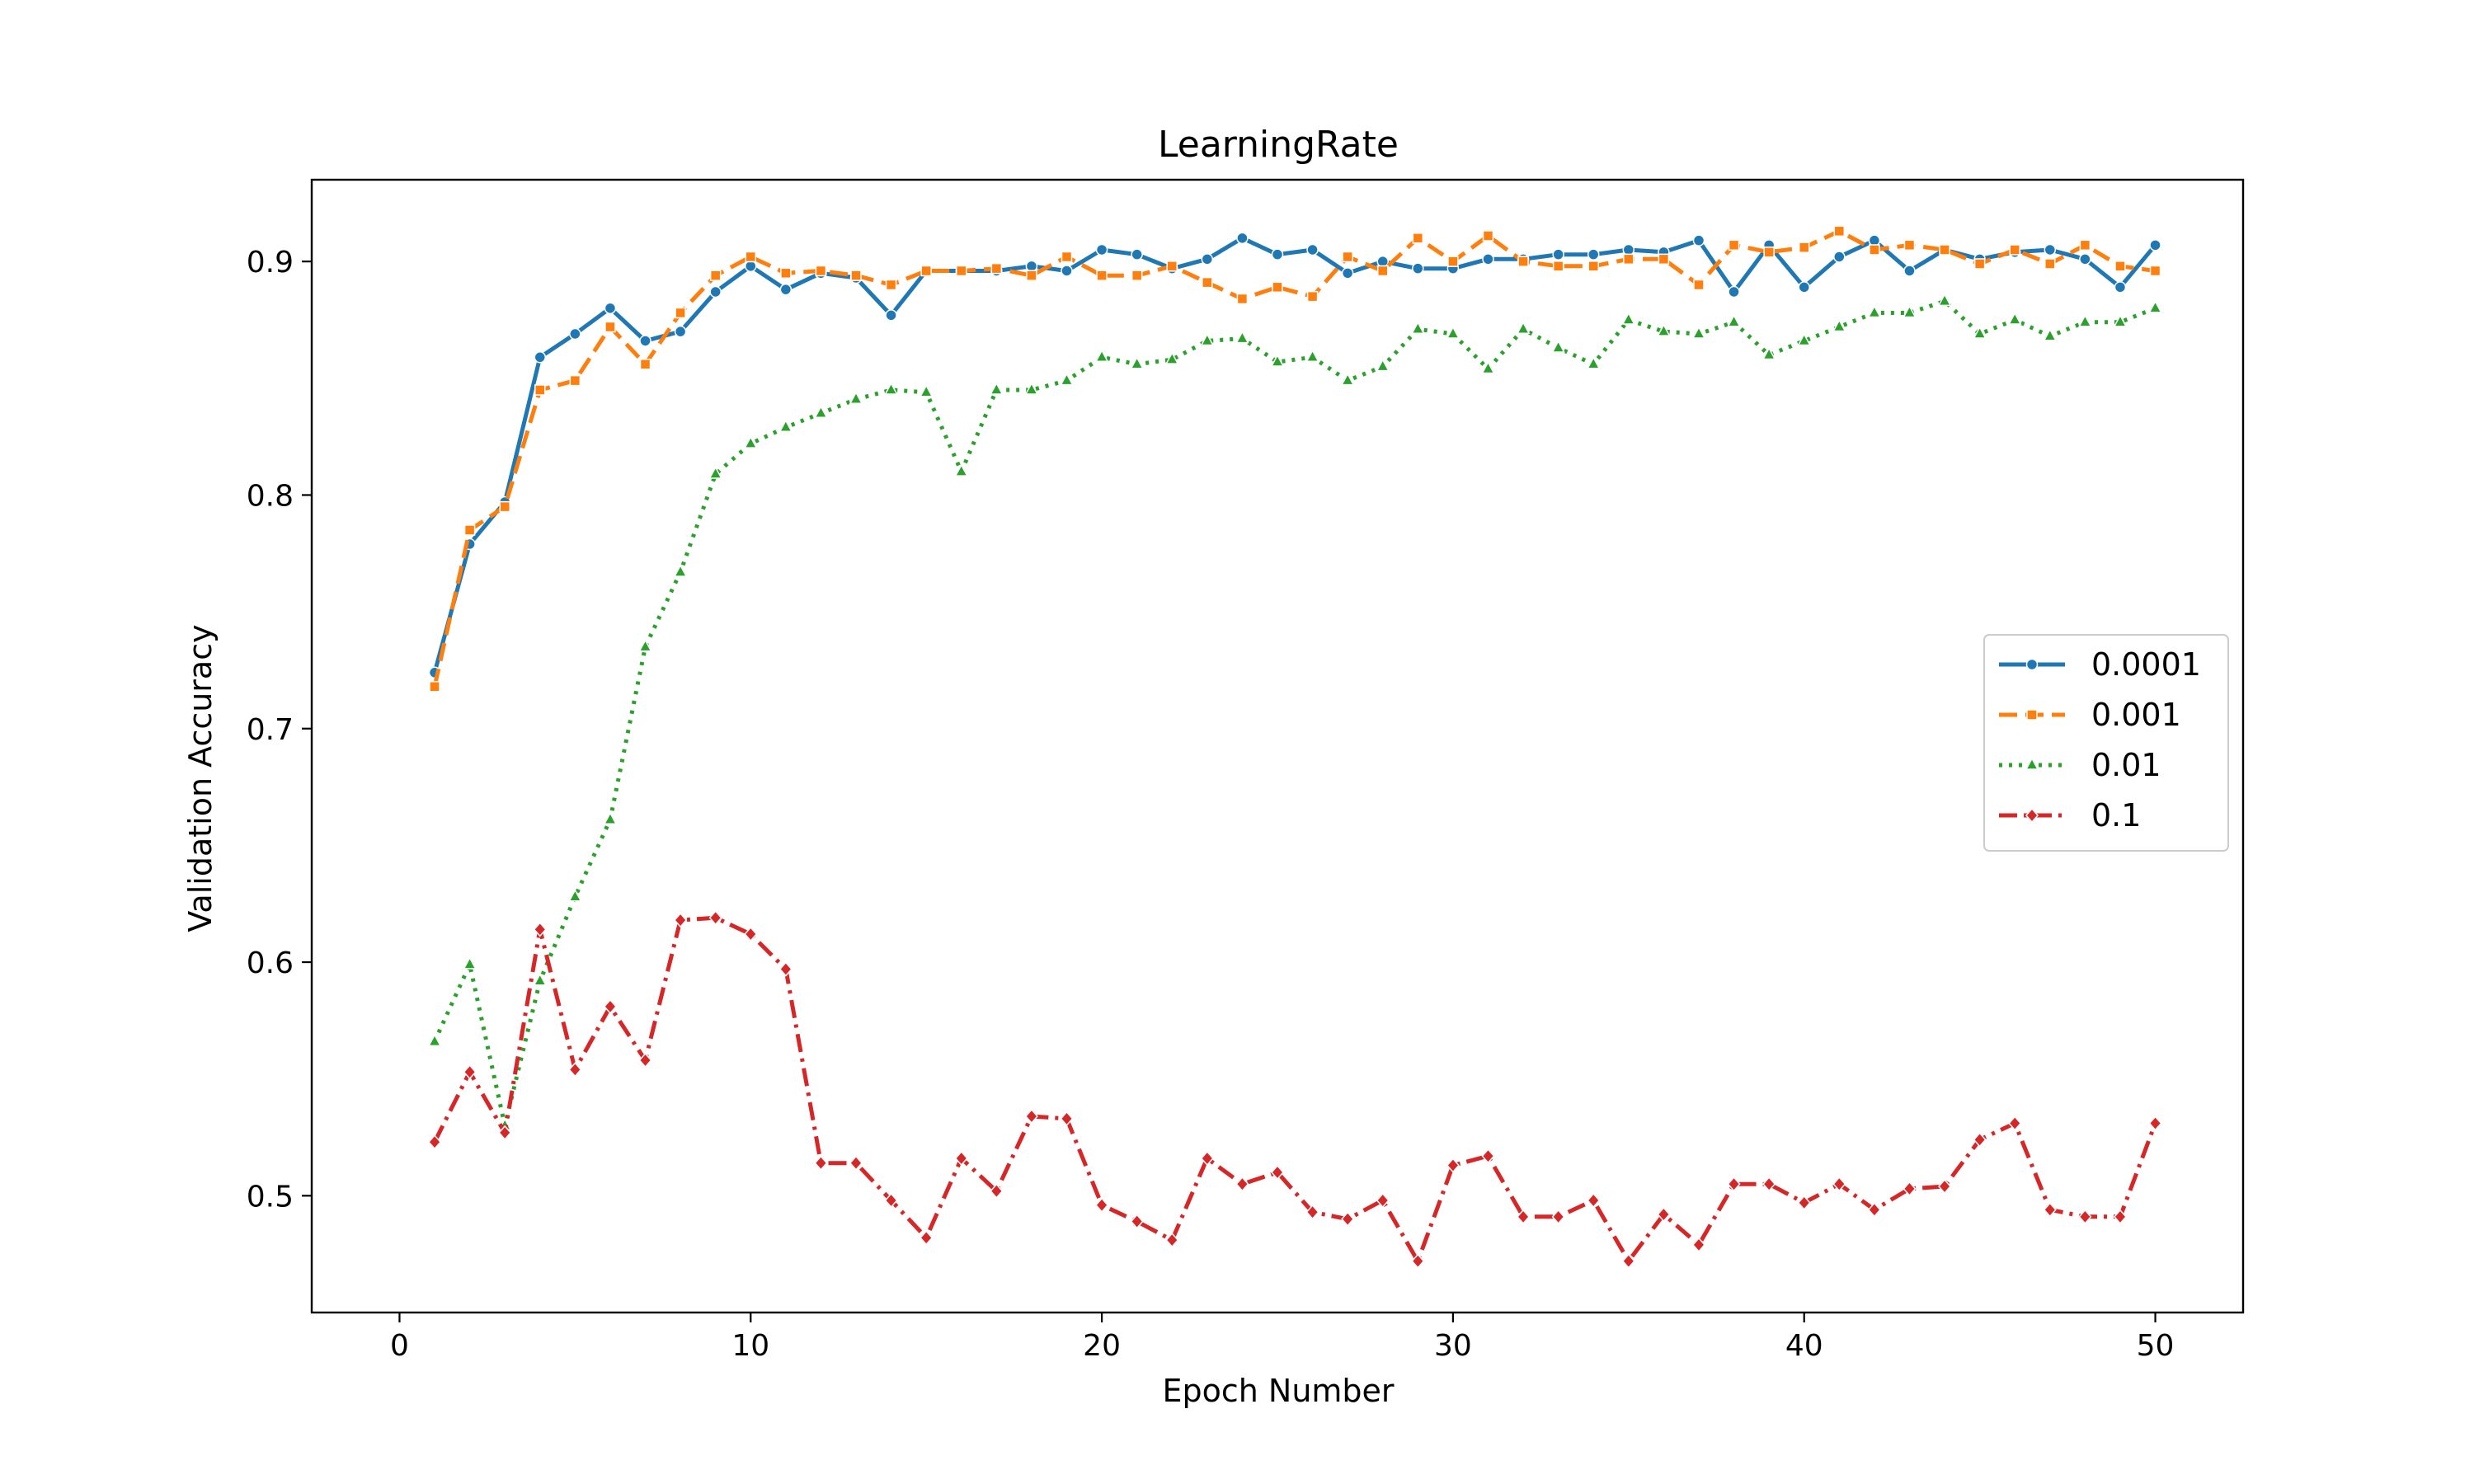 This screenshot has height=1484, width=2474. Describe the element at coordinates (2120, 287) in the screenshot. I see `data-point-0.0001-49` at that location.